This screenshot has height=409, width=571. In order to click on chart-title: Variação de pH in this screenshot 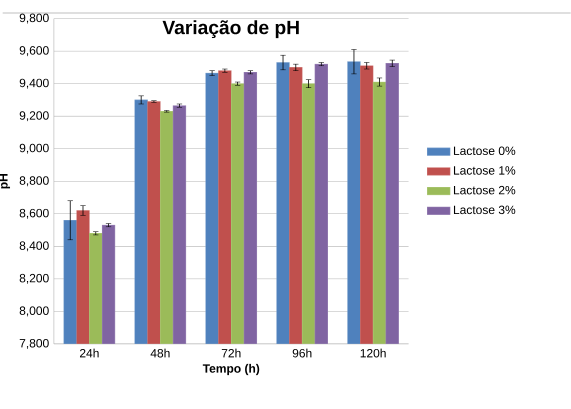, I will do `click(230, 29)`.